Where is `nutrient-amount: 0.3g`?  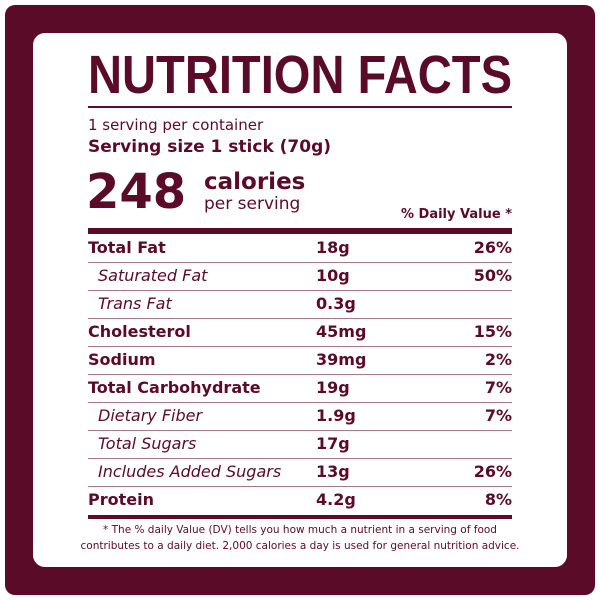
nutrient-amount: 0.3g is located at coordinates (336, 303).